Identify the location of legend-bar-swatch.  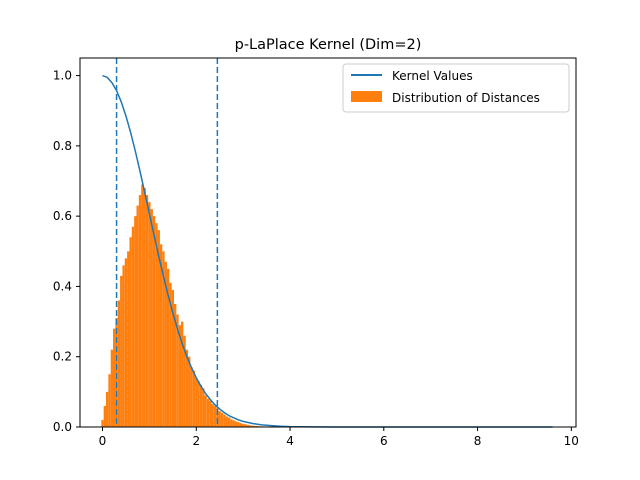
(366, 96).